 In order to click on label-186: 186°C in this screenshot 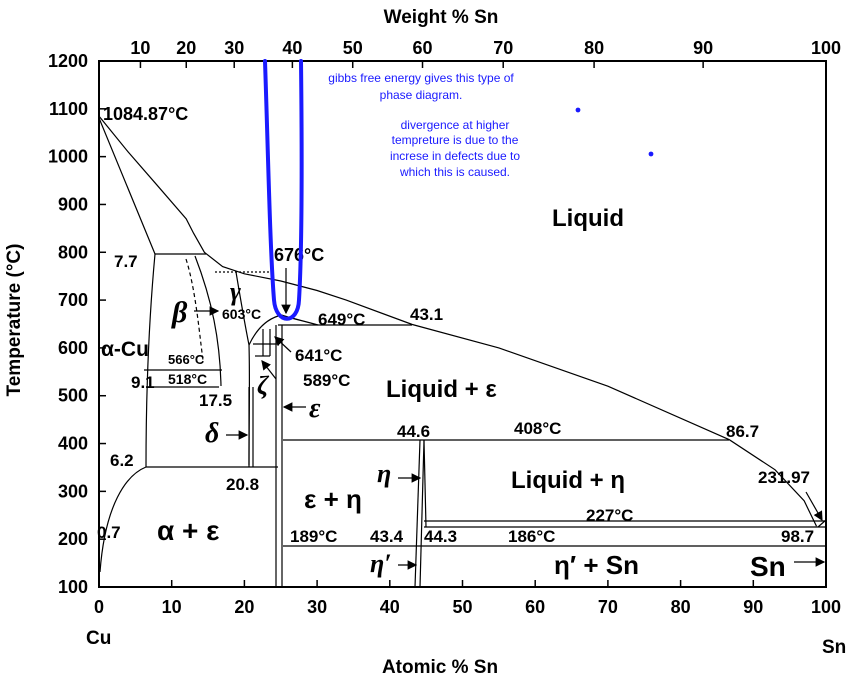, I will do `click(531, 536)`.